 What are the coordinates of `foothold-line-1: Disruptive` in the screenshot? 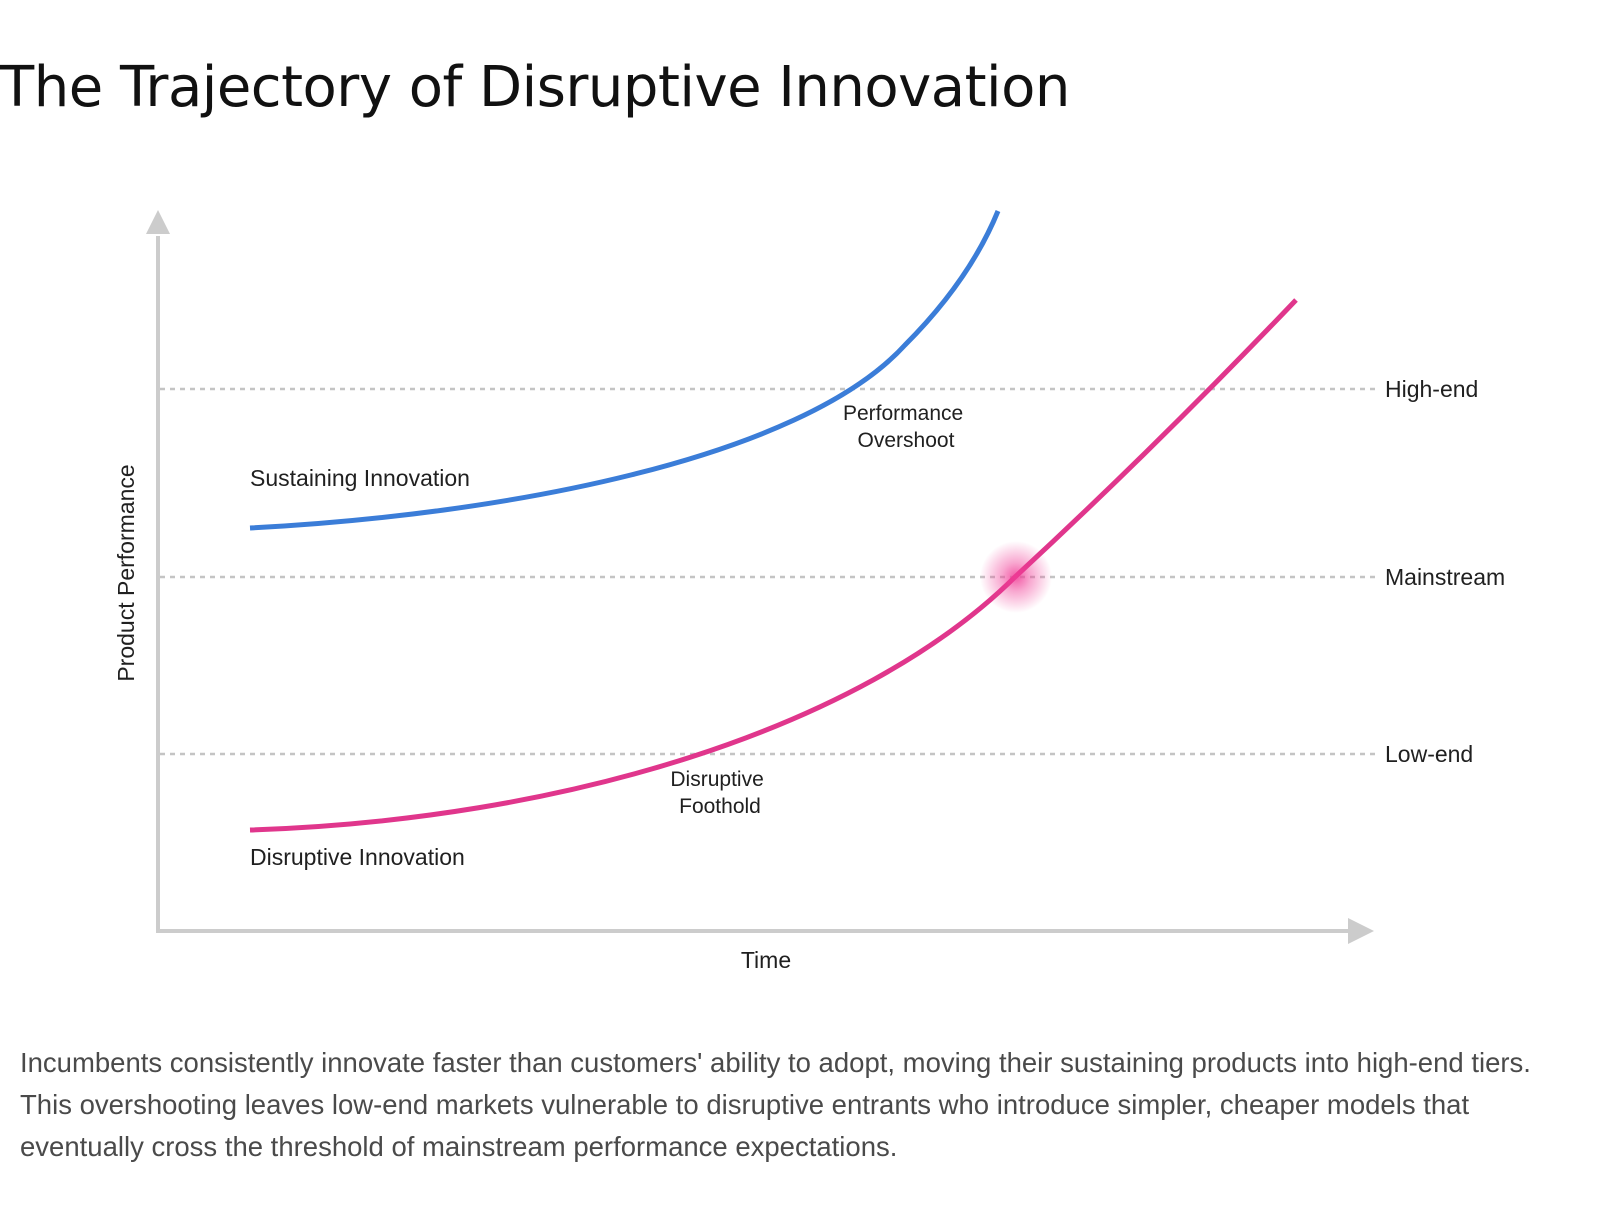 It's located at (716, 779).